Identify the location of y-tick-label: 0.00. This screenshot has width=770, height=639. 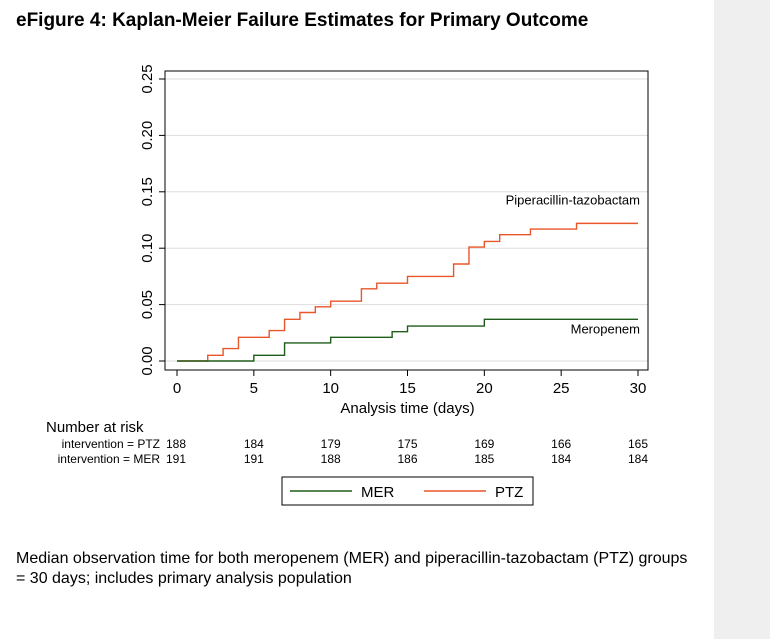
(147, 360).